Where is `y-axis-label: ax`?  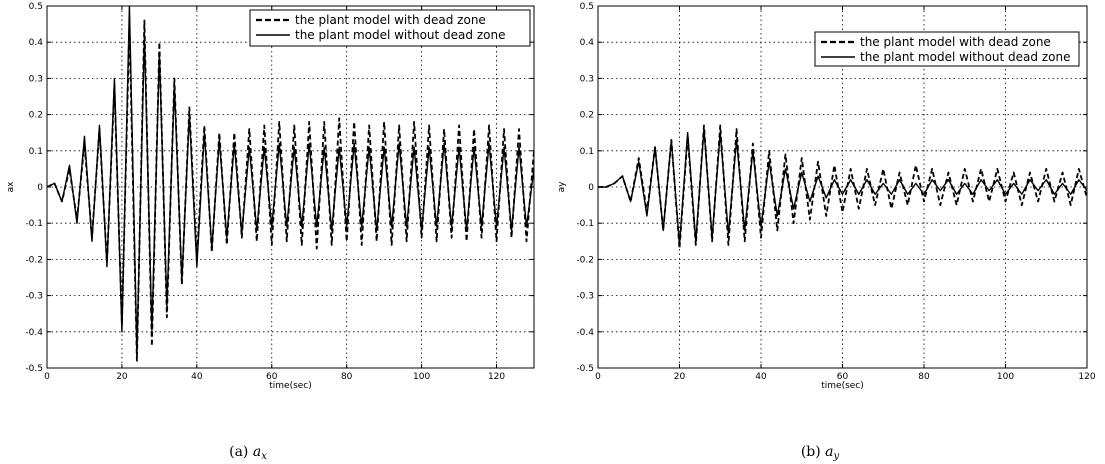
y-axis-label: ax is located at coordinates (11, 187).